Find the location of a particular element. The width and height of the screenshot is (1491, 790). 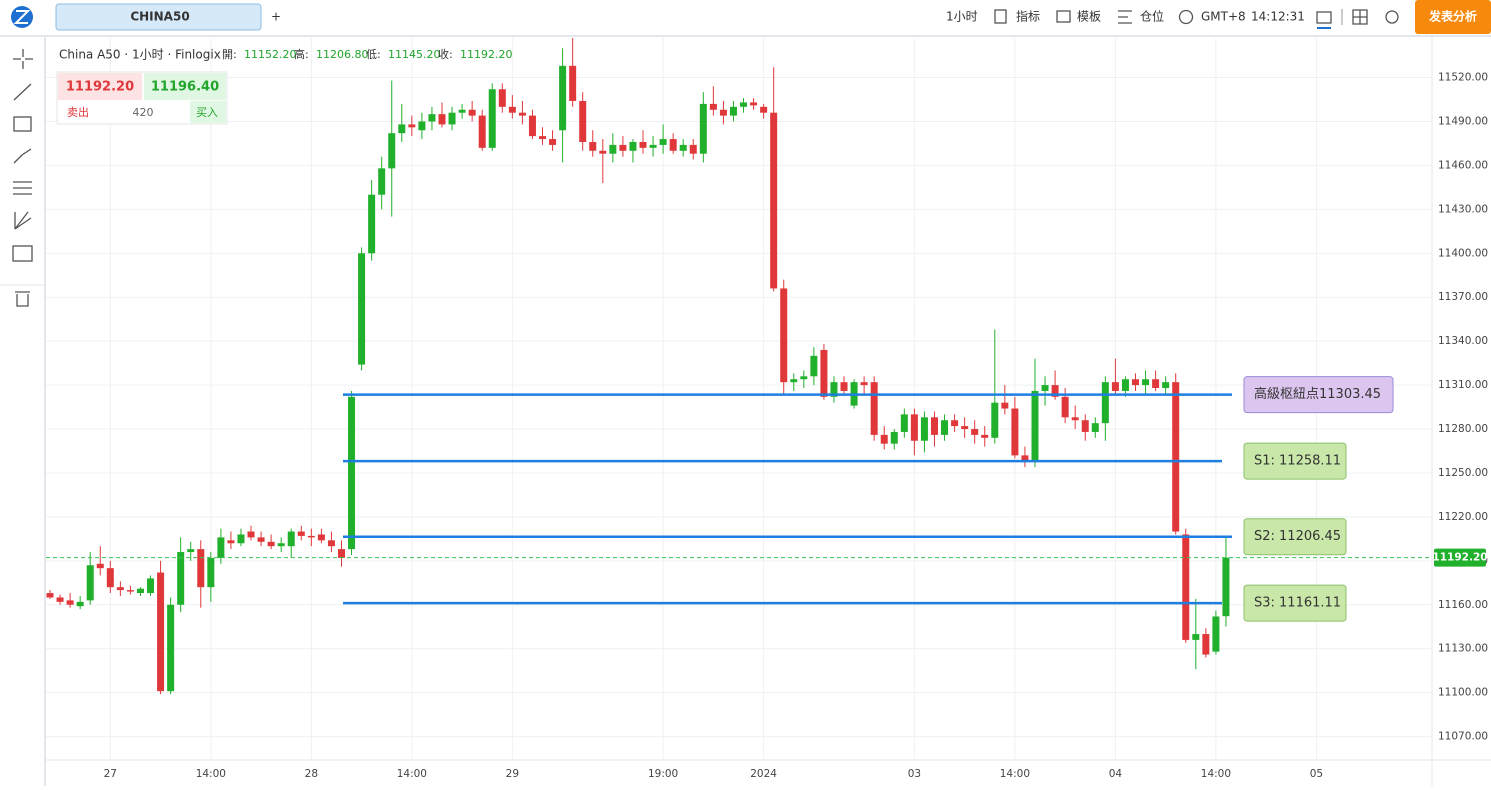

rect-tool is located at coordinates (22, 124).